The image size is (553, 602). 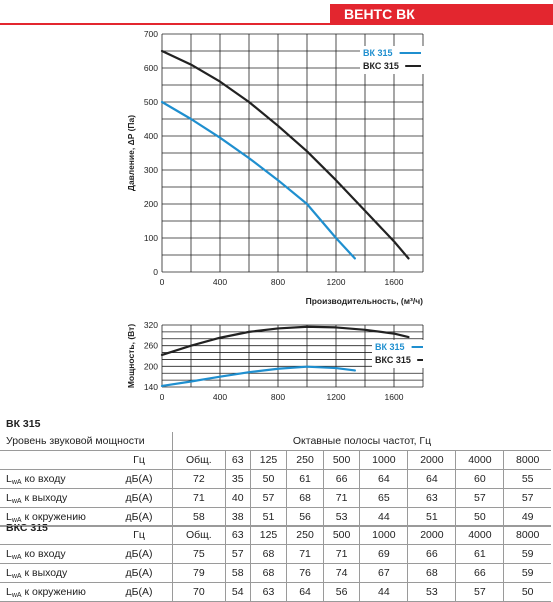 What do you see at coordinates (53, 592) in the screenshot?
I see `row-label: LwA к окружению` at bounding box center [53, 592].